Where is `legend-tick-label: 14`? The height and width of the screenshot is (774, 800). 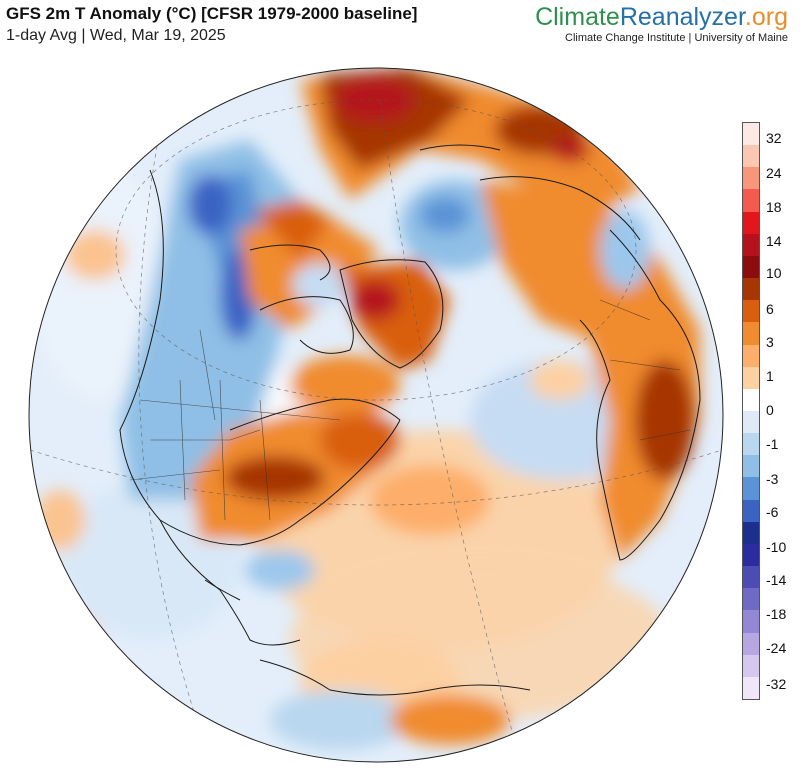 legend-tick-label: 14 is located at coordinates (774, 241).